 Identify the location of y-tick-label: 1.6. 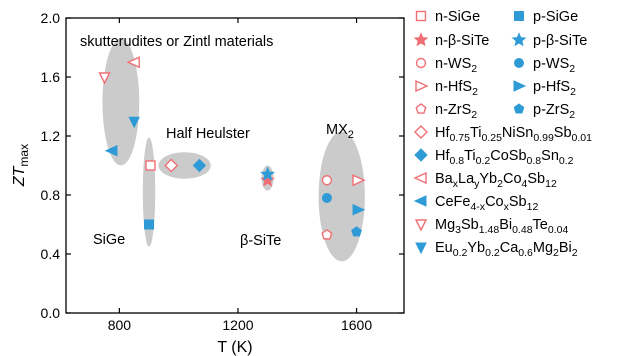
(51, 77).